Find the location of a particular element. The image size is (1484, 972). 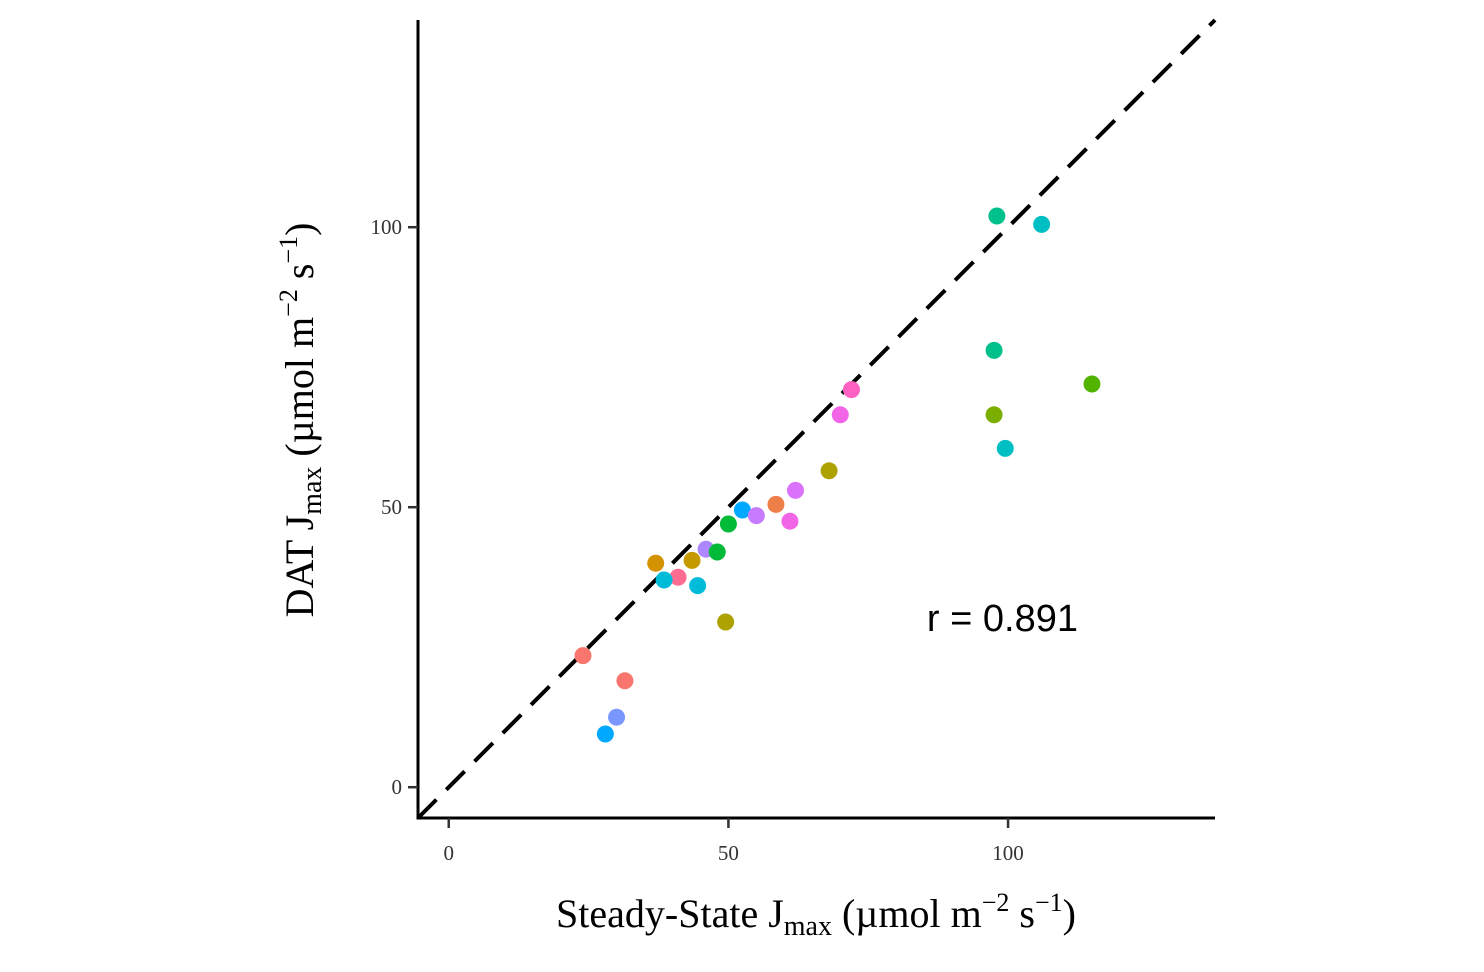

y-title-exp2: −1 is located at coordinates (288, 250).